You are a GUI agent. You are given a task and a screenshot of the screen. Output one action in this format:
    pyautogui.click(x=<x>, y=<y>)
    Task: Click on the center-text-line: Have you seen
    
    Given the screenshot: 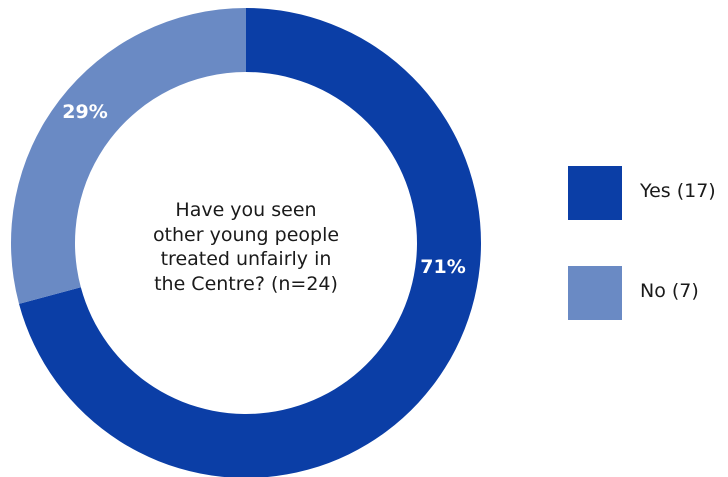 What is the action you would take?
    pyautogui.click(x=246, y=210)
    